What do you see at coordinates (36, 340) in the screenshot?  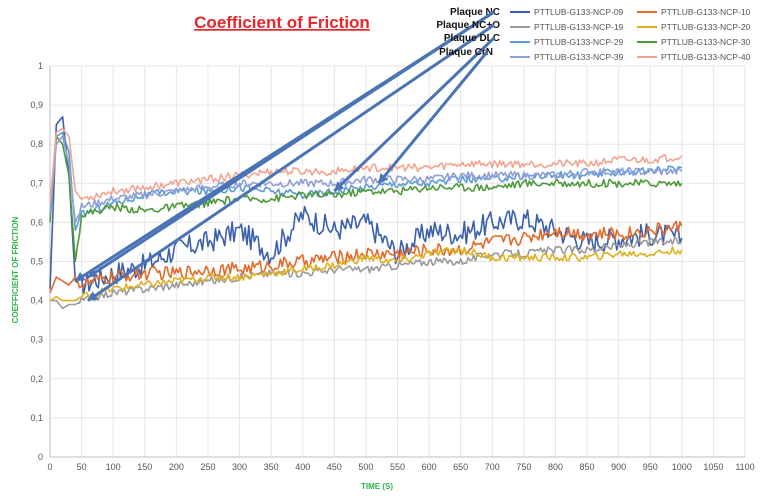 I see `y-tick-label: 0,3` at bounding box center [36, 340].